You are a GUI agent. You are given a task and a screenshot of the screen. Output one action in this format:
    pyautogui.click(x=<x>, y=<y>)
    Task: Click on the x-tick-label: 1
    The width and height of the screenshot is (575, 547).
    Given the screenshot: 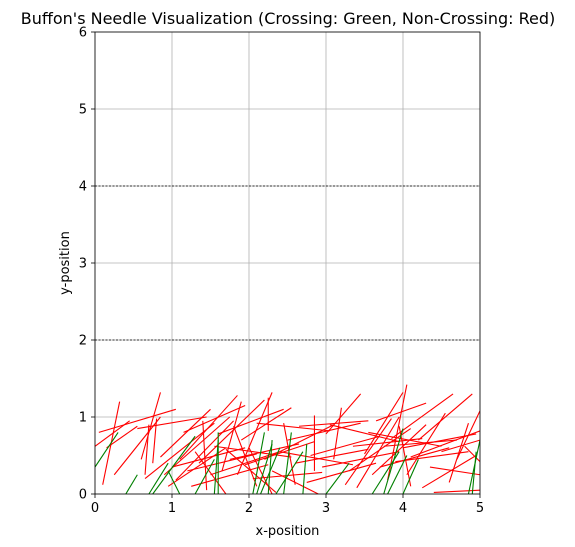 What is the action you would take?
    pyautogui.click(x=172, y=508)
    